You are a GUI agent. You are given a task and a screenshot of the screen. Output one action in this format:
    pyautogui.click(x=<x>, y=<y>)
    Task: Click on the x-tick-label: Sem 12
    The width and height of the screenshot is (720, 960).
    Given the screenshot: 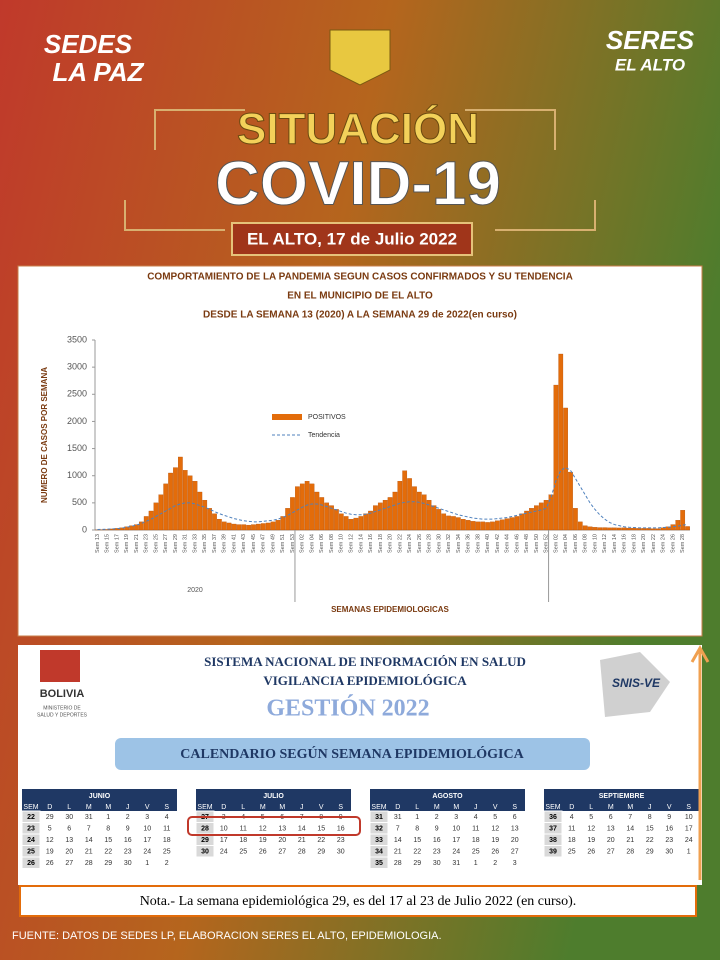 What is the action you would take?
    pyautogui.click(x=351, y=543)
    